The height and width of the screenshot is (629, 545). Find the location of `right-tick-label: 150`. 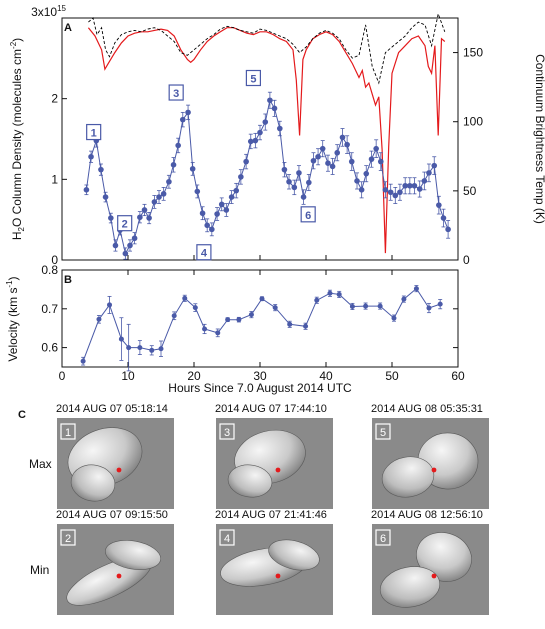

right-tick-label: 150 is located at coordinates (473, 53).